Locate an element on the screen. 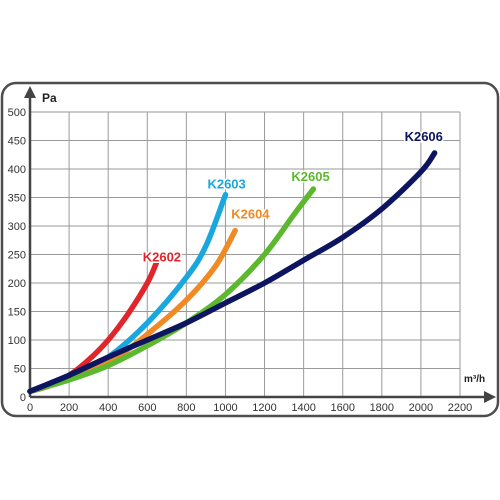  x-tick-label: 1200 is located at coordinates (264, 408).